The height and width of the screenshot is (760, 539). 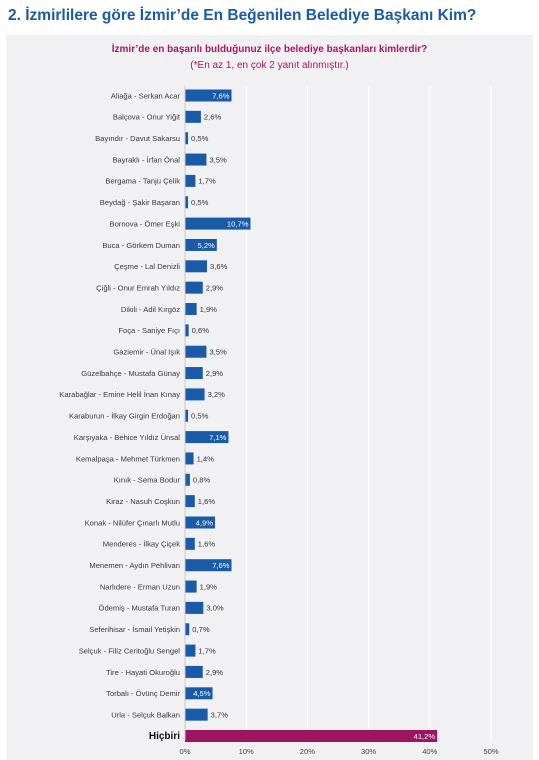 What do you see at coordinates (143, 693) in the screenshot?
I see `category-label: Torbalı - Övünç Demir` at bounding box center [143, 693].